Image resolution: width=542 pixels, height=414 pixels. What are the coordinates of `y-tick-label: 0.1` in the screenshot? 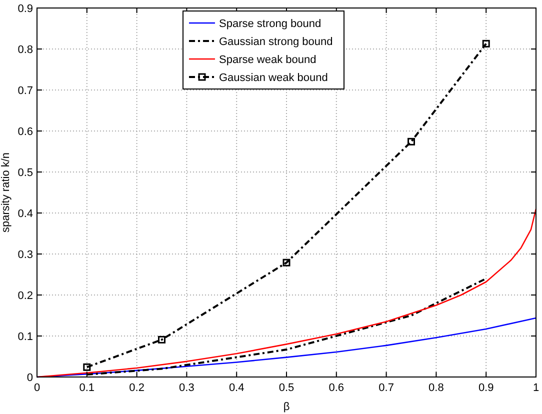 It's located at (25, 337).